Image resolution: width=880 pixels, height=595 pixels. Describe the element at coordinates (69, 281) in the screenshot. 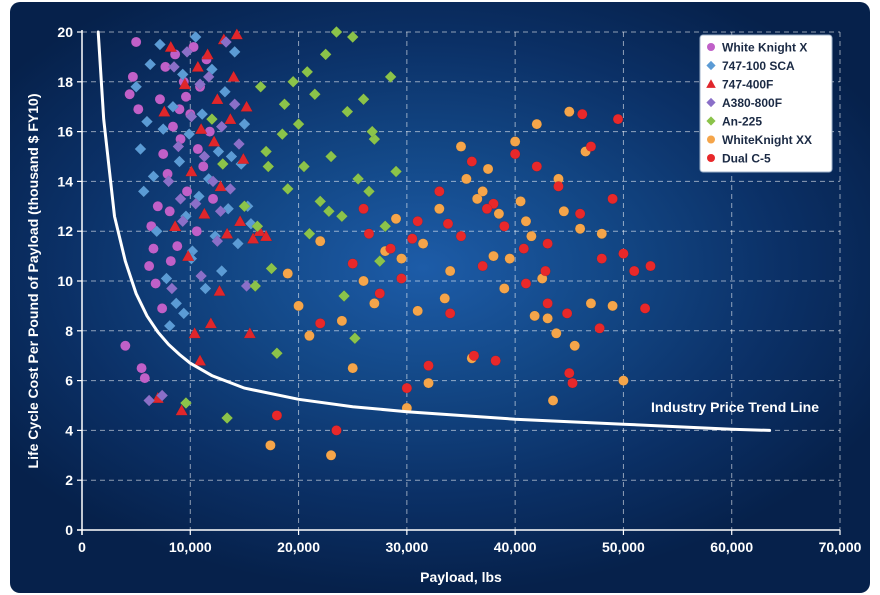

I see `y-tick-labels: 0 2 4 6 8 10 12 14 16 18 20` at that location.